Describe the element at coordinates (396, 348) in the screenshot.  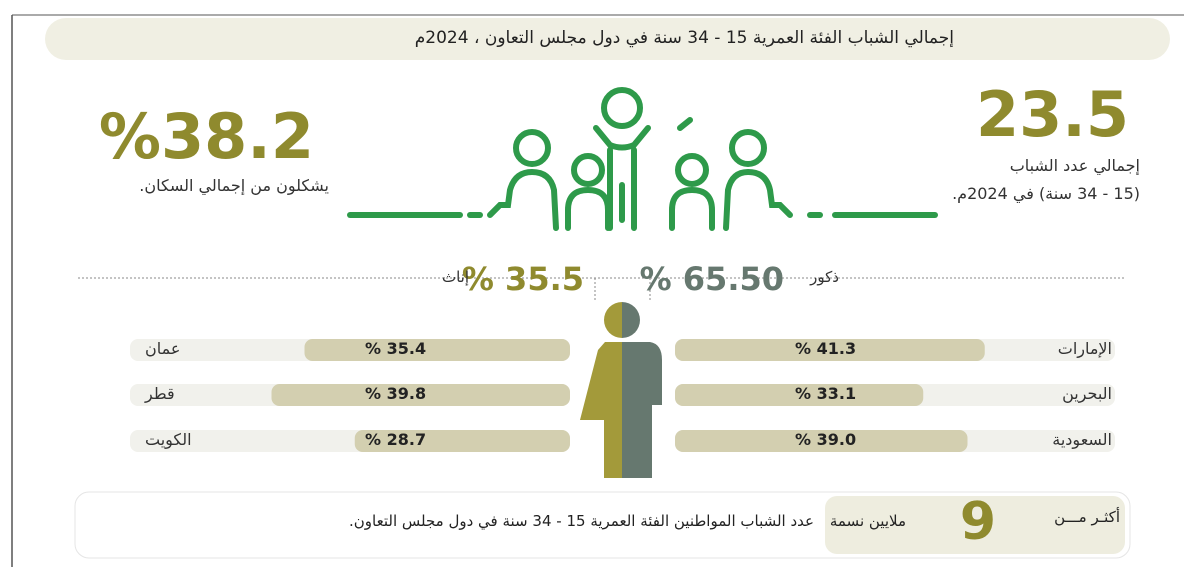
I see `bar-label: % 35.4` at that location.